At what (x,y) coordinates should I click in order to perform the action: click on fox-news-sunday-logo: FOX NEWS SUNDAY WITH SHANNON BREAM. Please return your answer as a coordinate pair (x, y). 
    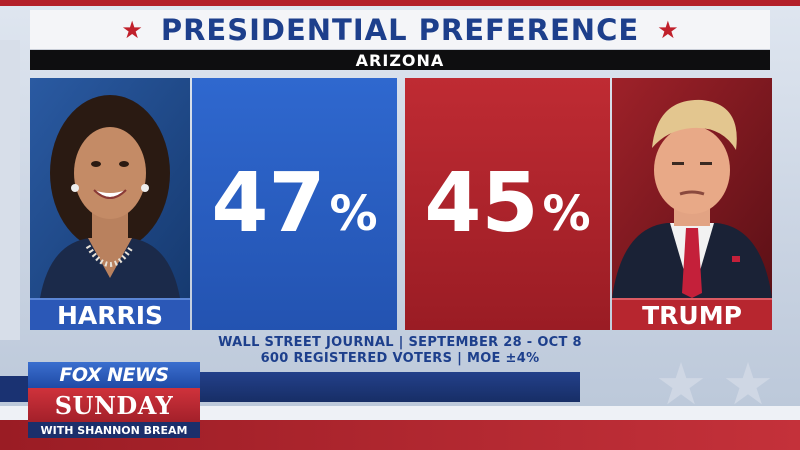
    Looking at the image, I should click on (114, 400).